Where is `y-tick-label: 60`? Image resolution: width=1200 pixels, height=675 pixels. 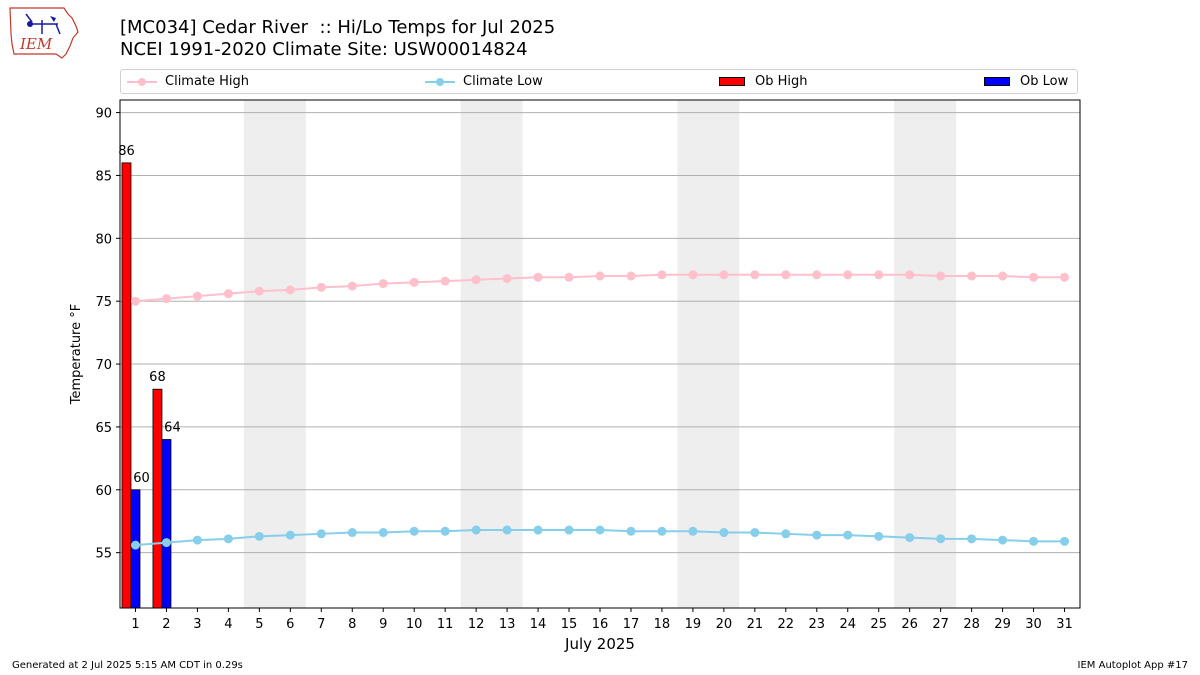 y-tick-label: 60 is located at coordinates (103, 491).